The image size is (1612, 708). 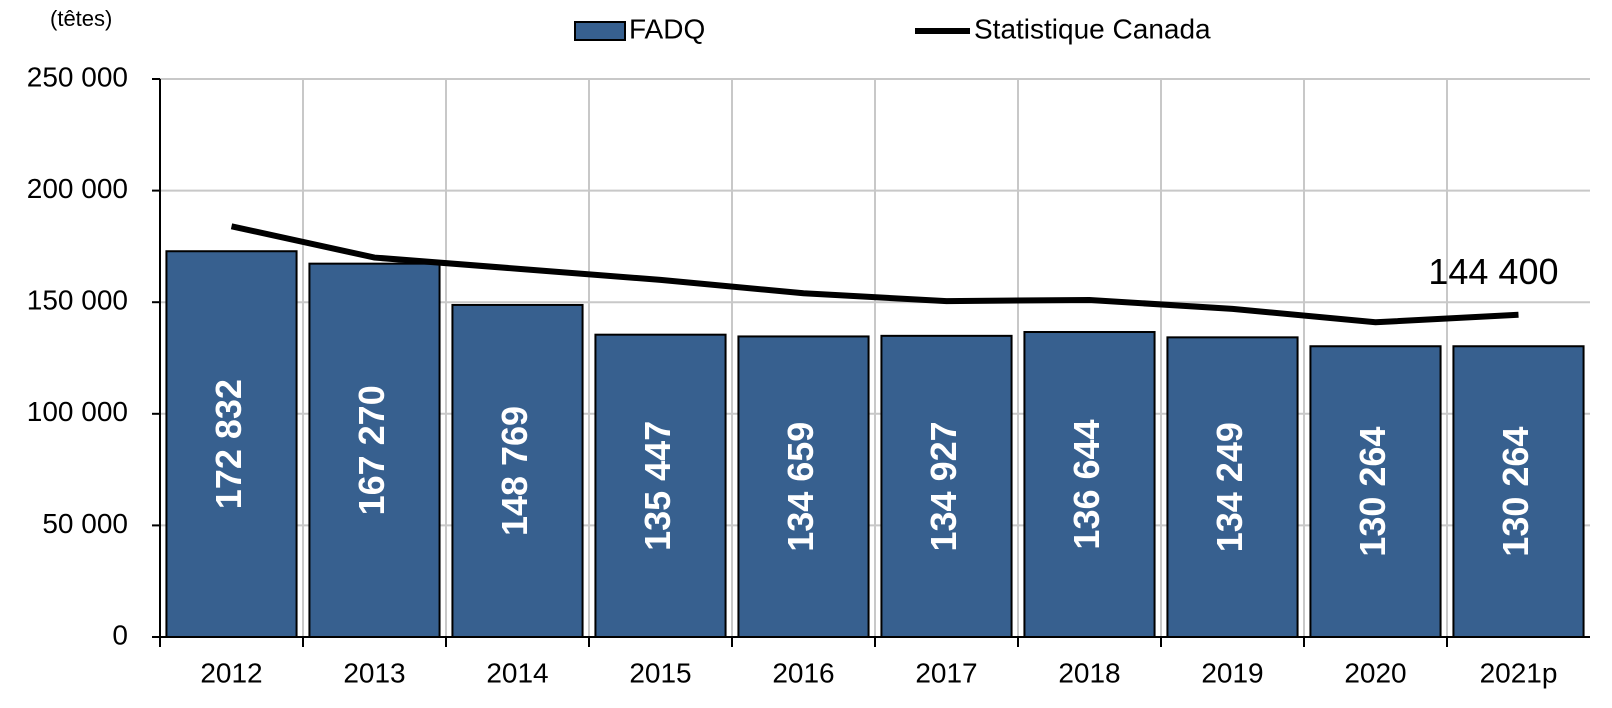 What do you see at coordinates (77, 411) in the screenshot?
I see `y-tick-label: 100 000` at bounding box center [77, 411].